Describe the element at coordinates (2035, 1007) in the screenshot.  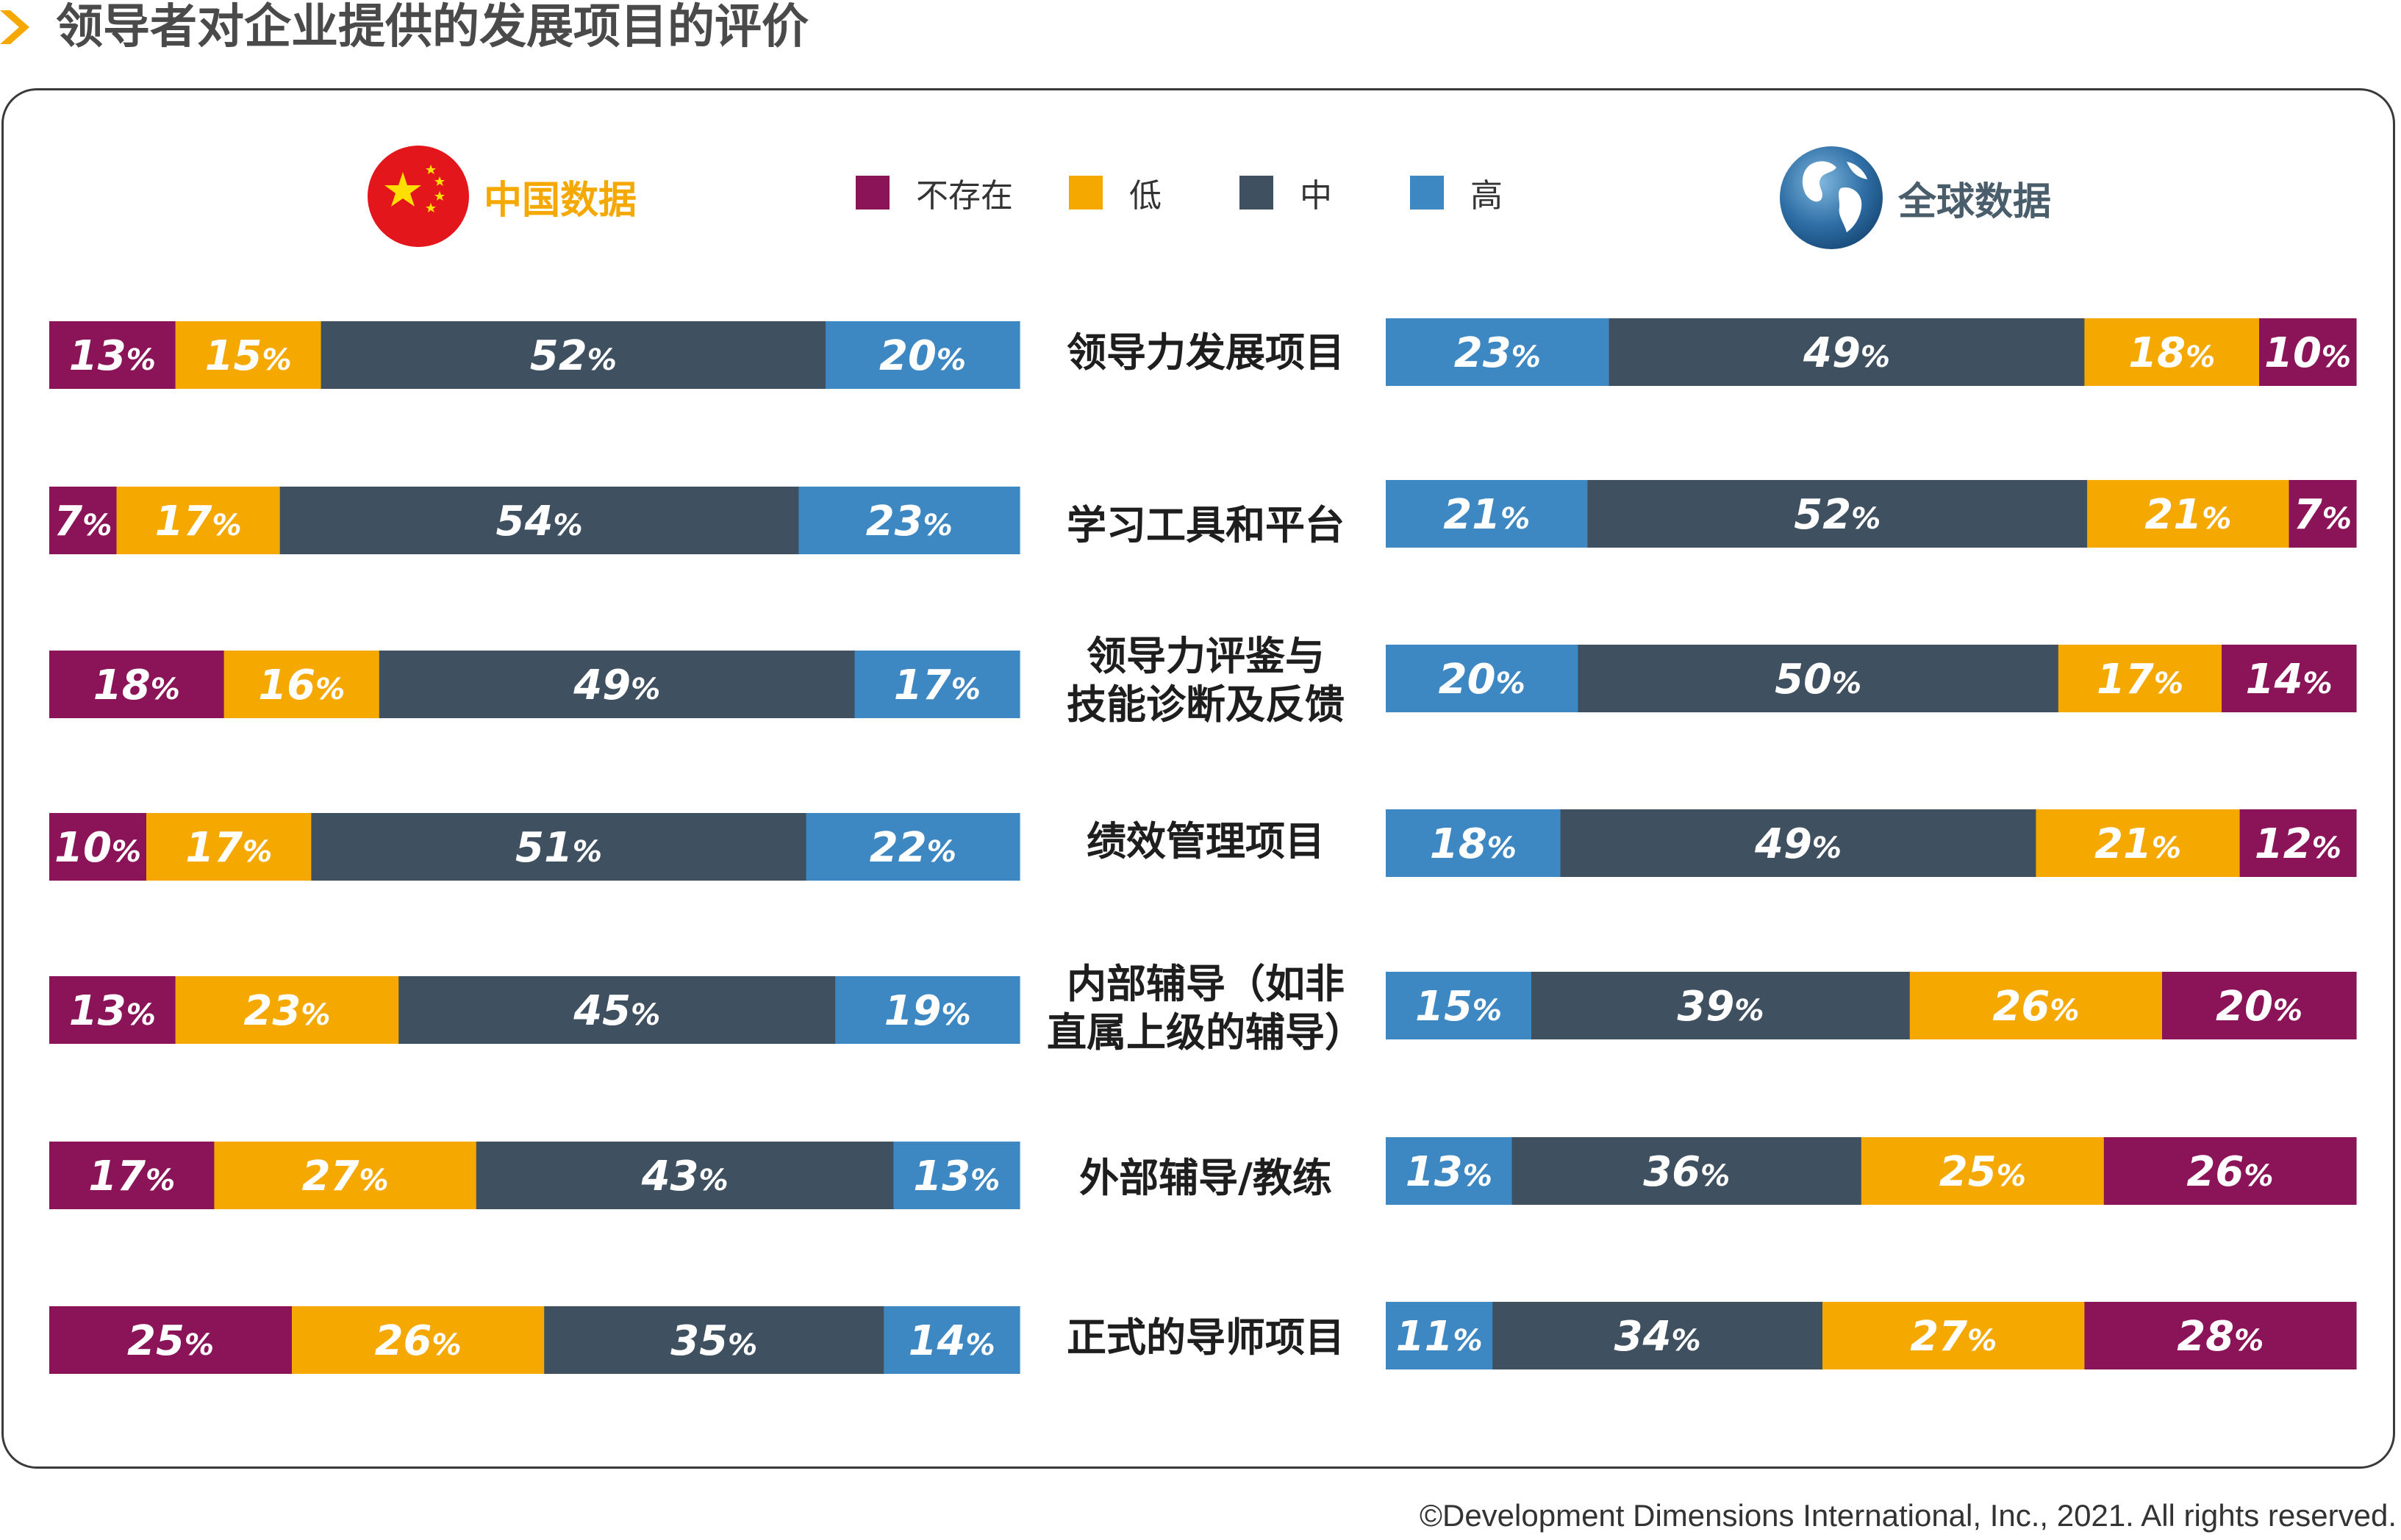
I see `global-bar-label-low-4: 26%` at that location.